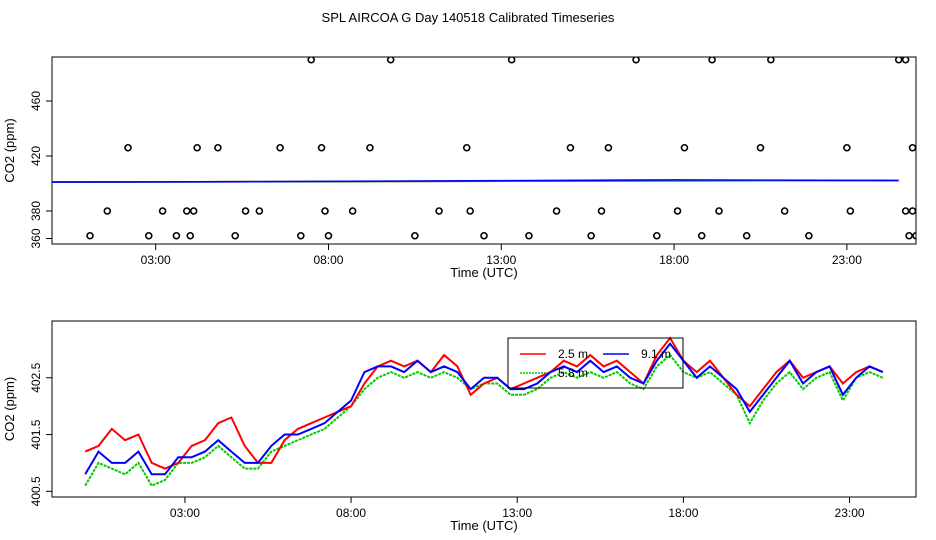 This screenshot has width=936, height=540. Describe the element at coordinates (573, 354) in the screenshot. I see `legend-label: 2.5 m` at that location.